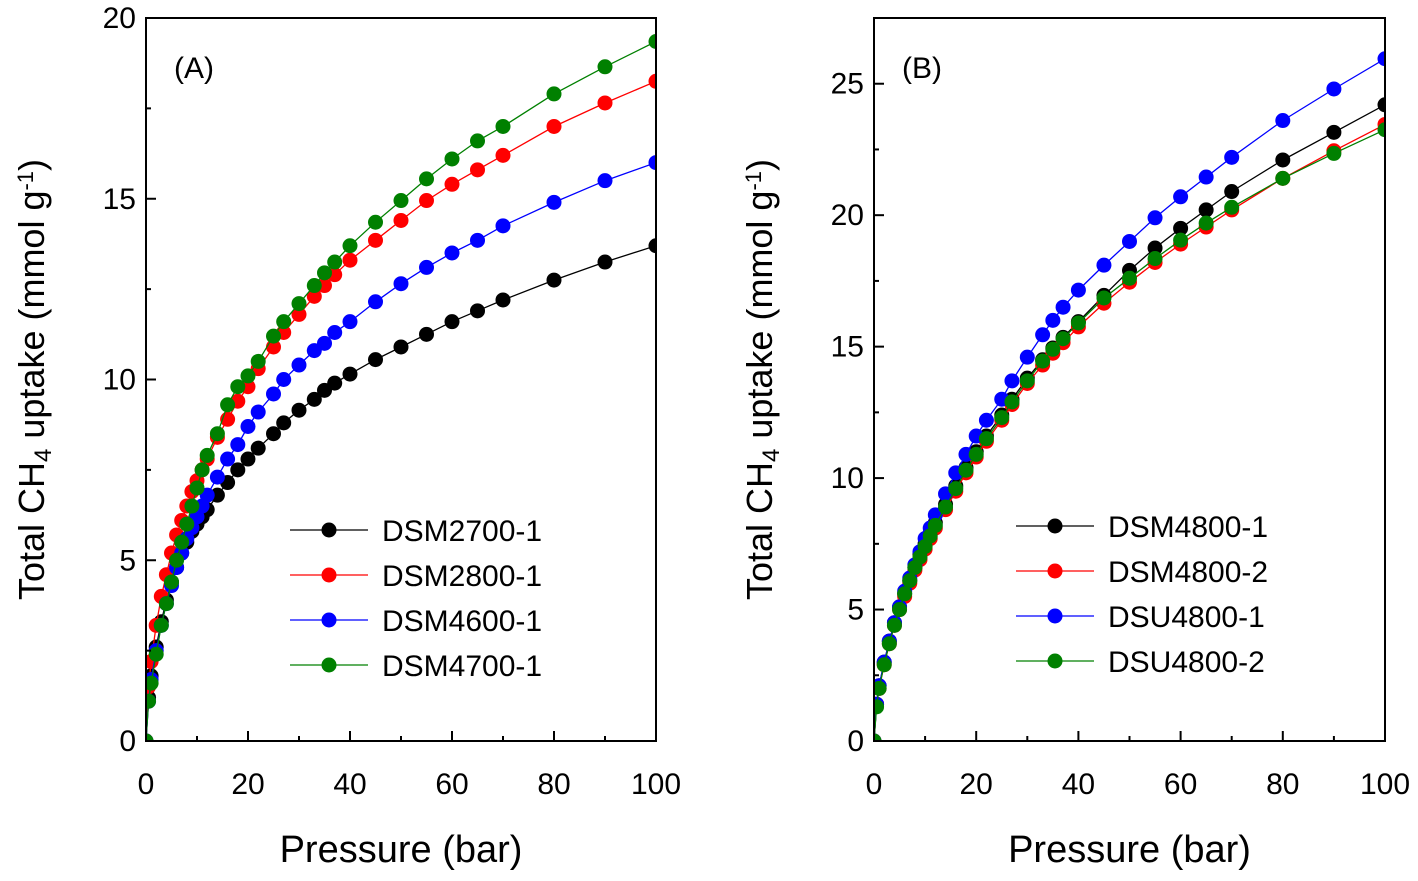 This screenshot has height=881, width=1418. I want to click on x-tick-label: 20, so click(247, 784).